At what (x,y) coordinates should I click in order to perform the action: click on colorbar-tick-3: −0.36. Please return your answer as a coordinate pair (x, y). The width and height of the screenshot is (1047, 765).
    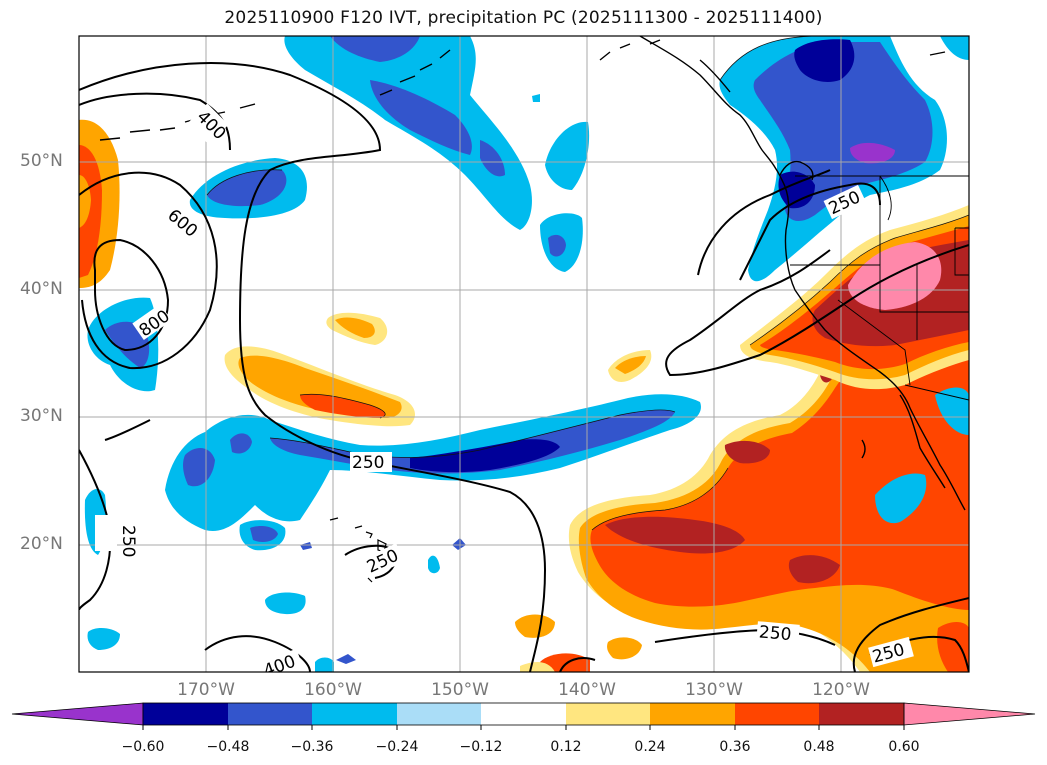
    Looking at the image, I should click on (312, 747).